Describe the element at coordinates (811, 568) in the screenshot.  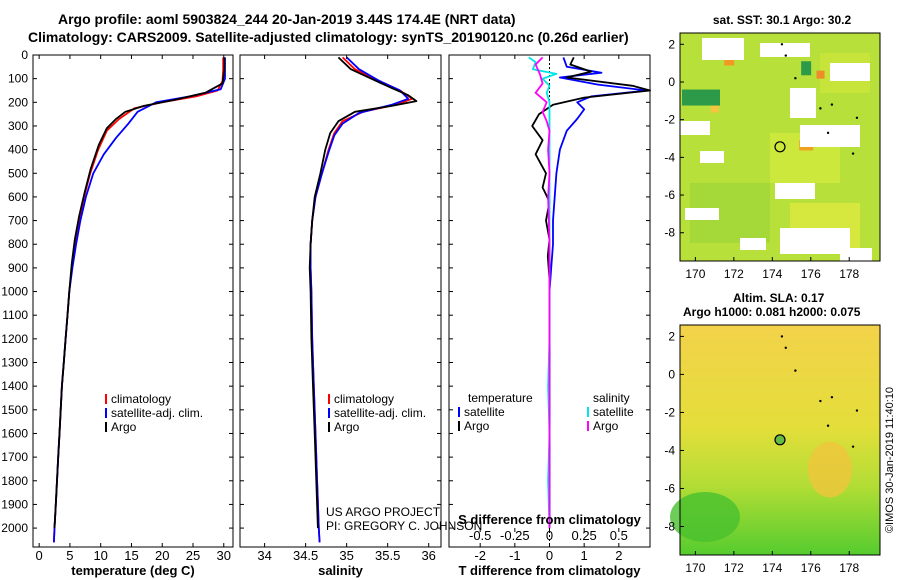
I see `map-lon-label: 176` at that location.